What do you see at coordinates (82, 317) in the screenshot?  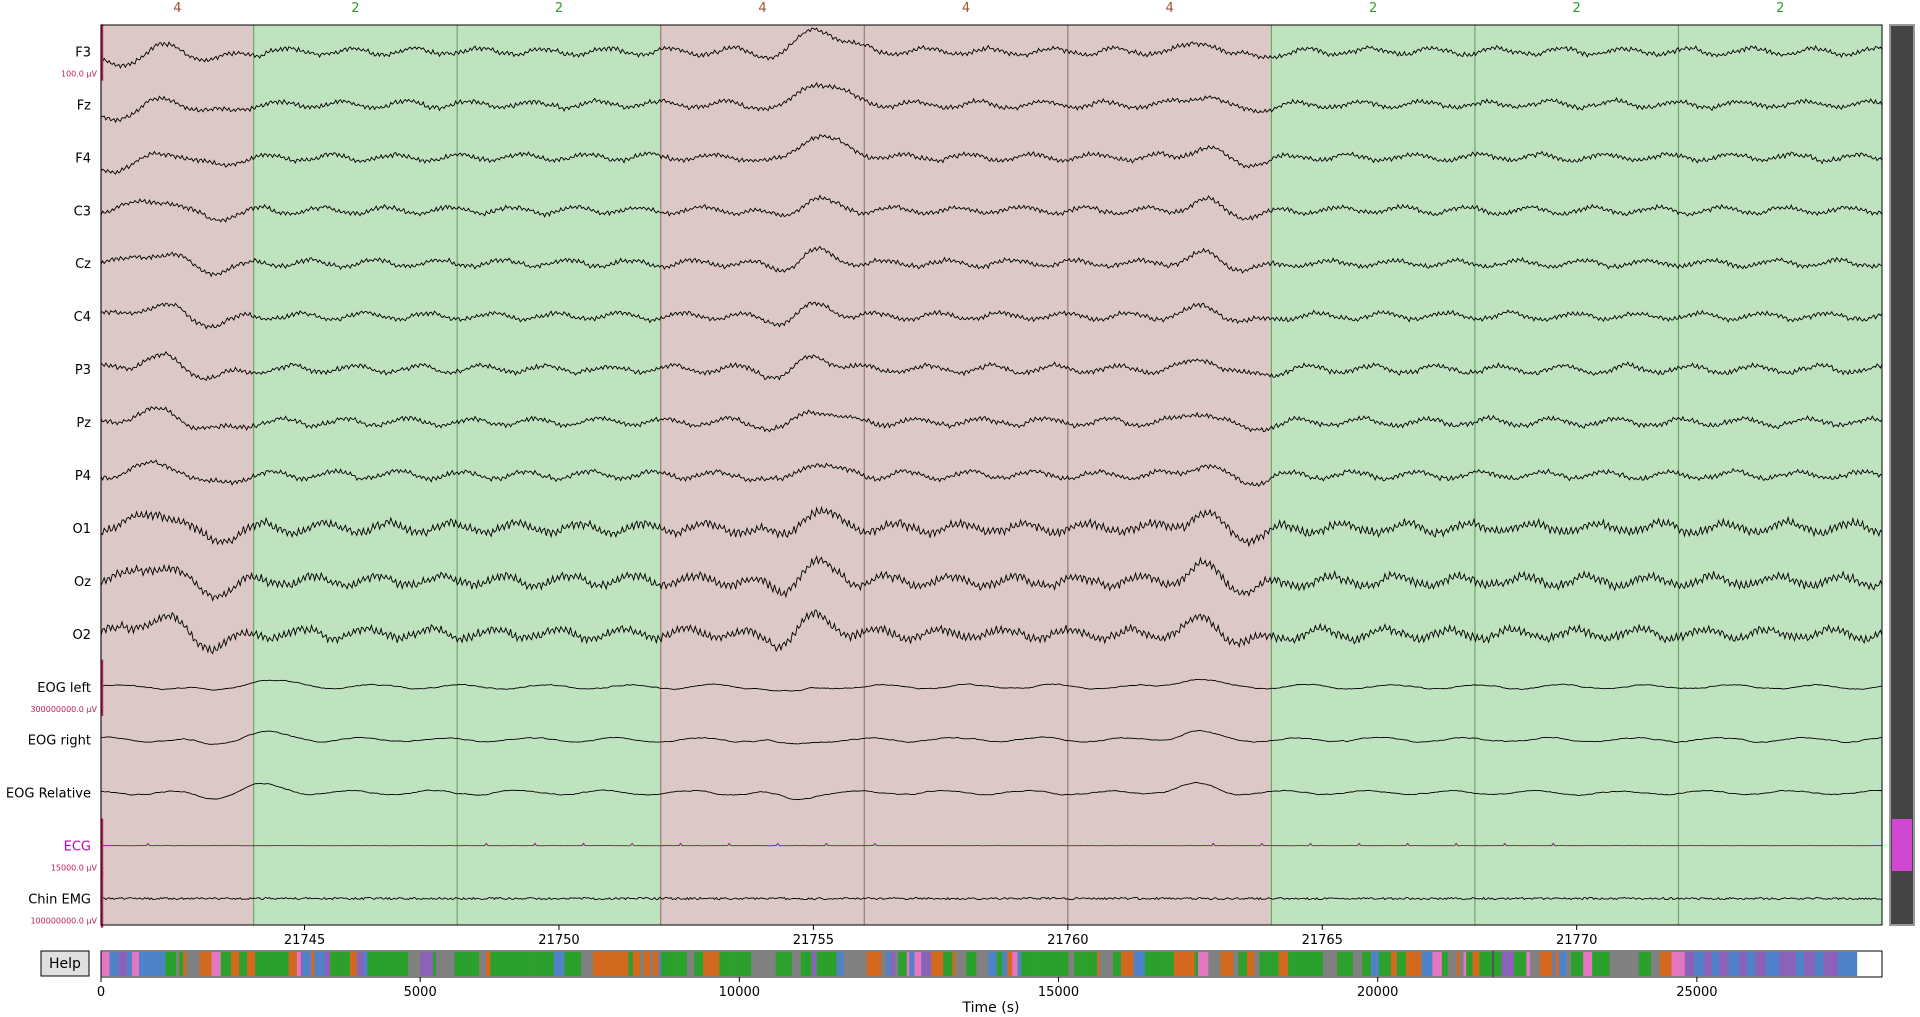 I see `channel-name: C4` at bounding box center [82, 317].